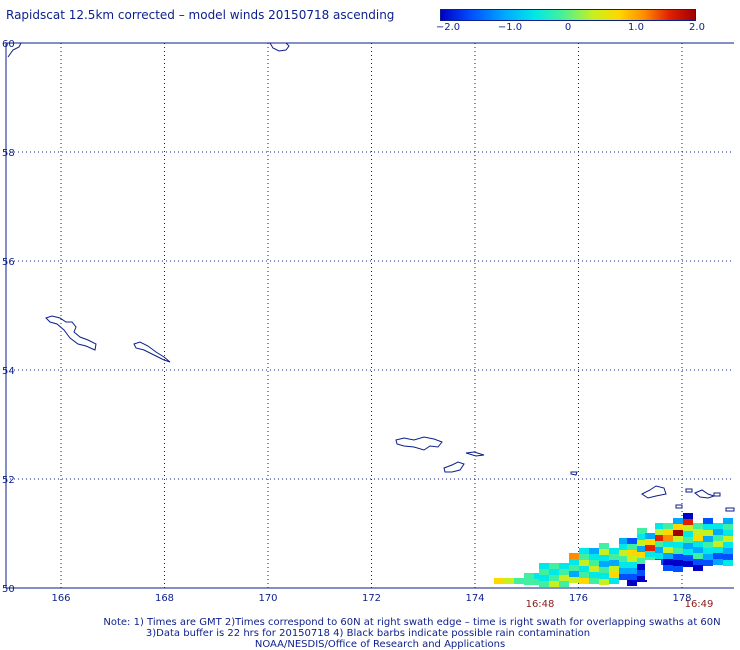 The height and width of the screenshot is (650, 740). Describe the element at coordinates (164, 598) in the screenshot. I see `lon-tick-label: 168` at that location.